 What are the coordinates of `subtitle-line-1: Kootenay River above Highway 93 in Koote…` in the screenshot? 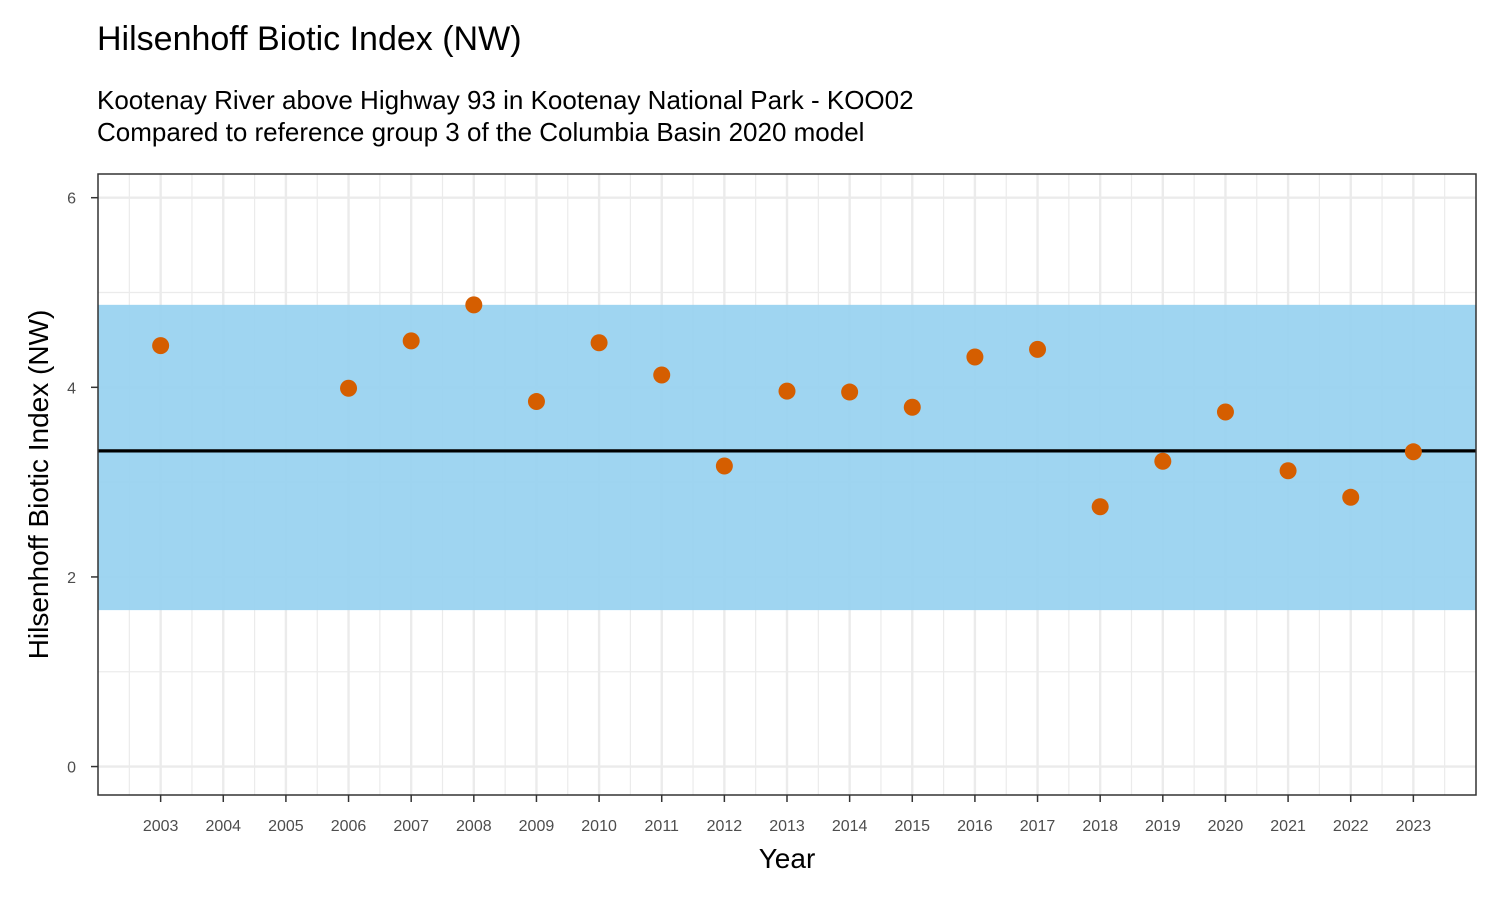 It's located at (505, 100).